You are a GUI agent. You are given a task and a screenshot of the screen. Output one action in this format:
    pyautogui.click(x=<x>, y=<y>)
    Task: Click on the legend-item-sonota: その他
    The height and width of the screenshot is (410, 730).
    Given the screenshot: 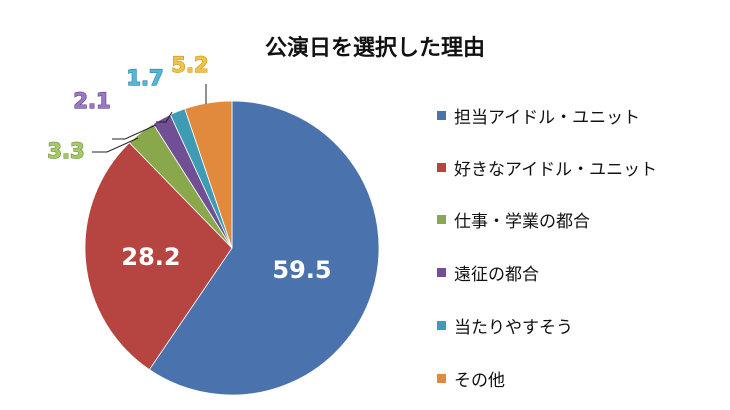 What is the action you would take?
    pyautogui.click(x=471, y=378)
    